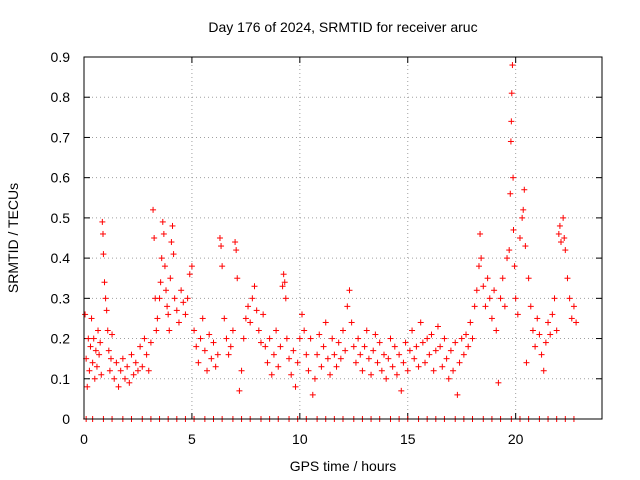 This screenshot has height=480, width=640. I want to click on x-tick-label: 0, so click(84, 439).